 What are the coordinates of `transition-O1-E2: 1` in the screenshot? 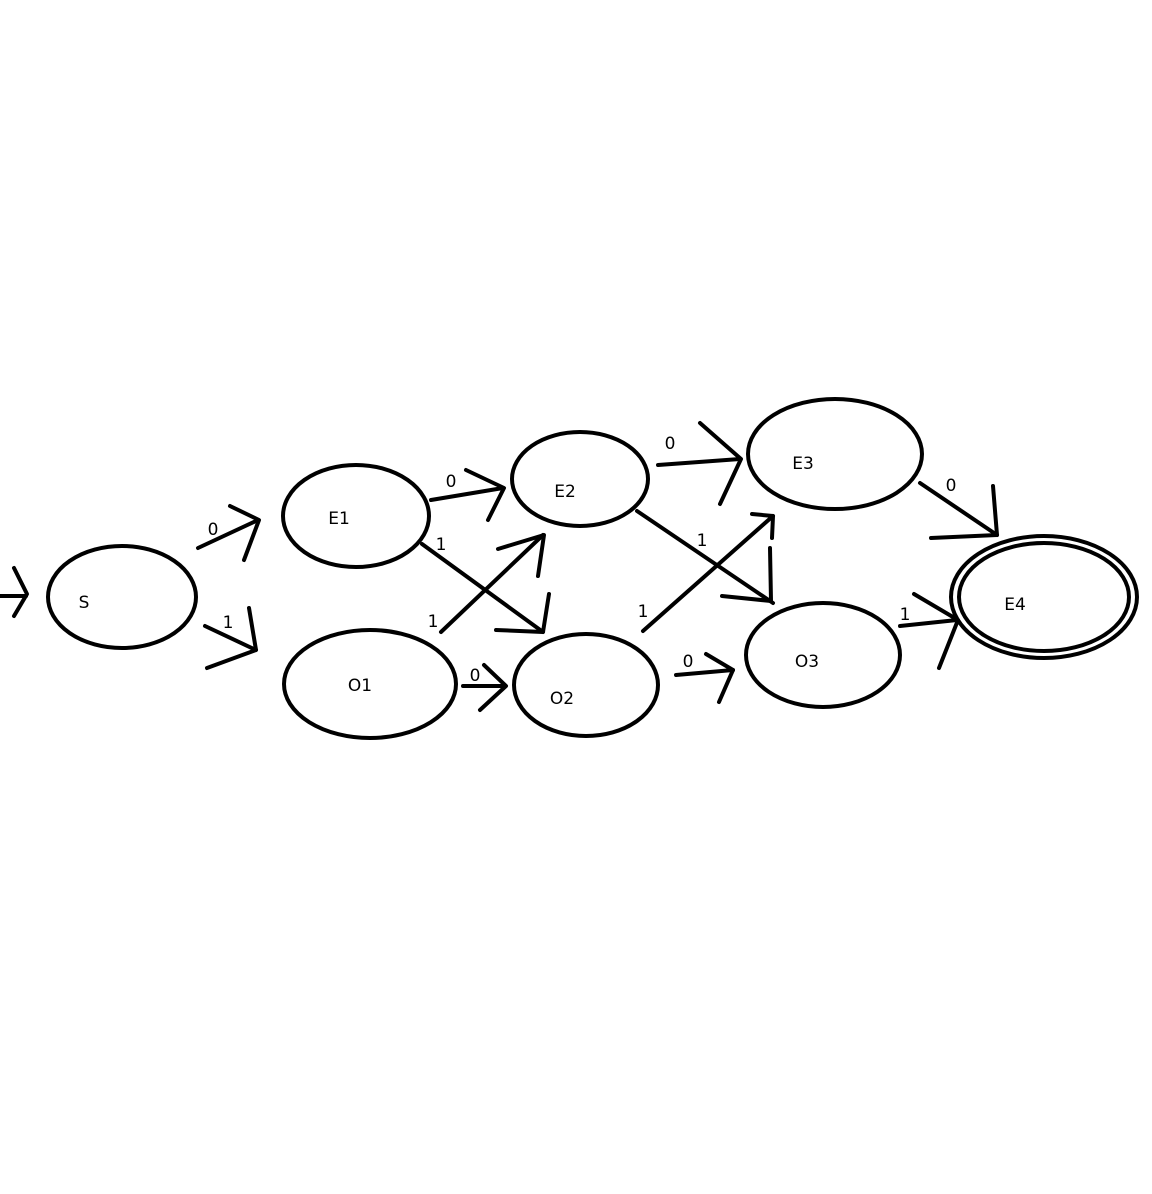 It's located at (487, 583).